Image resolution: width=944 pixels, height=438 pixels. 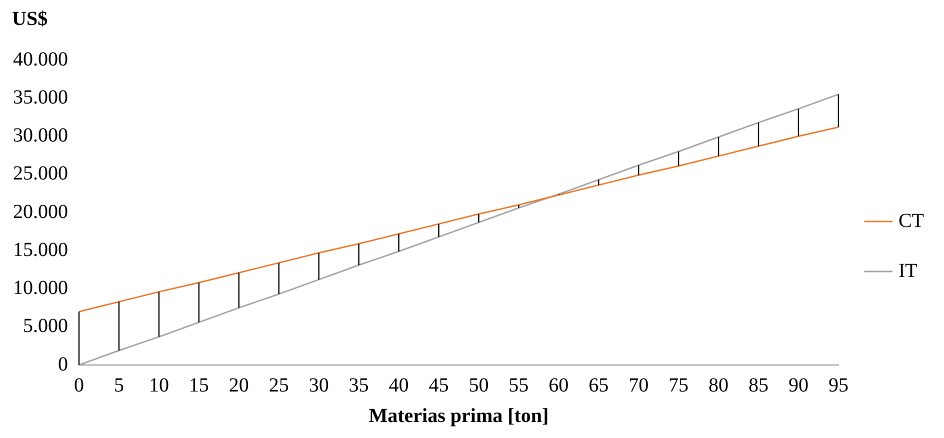 What do you see at coordinates (678, 385) in the screenshot?
I see `x-tick-label: 75` at bounding box center [678, 385].